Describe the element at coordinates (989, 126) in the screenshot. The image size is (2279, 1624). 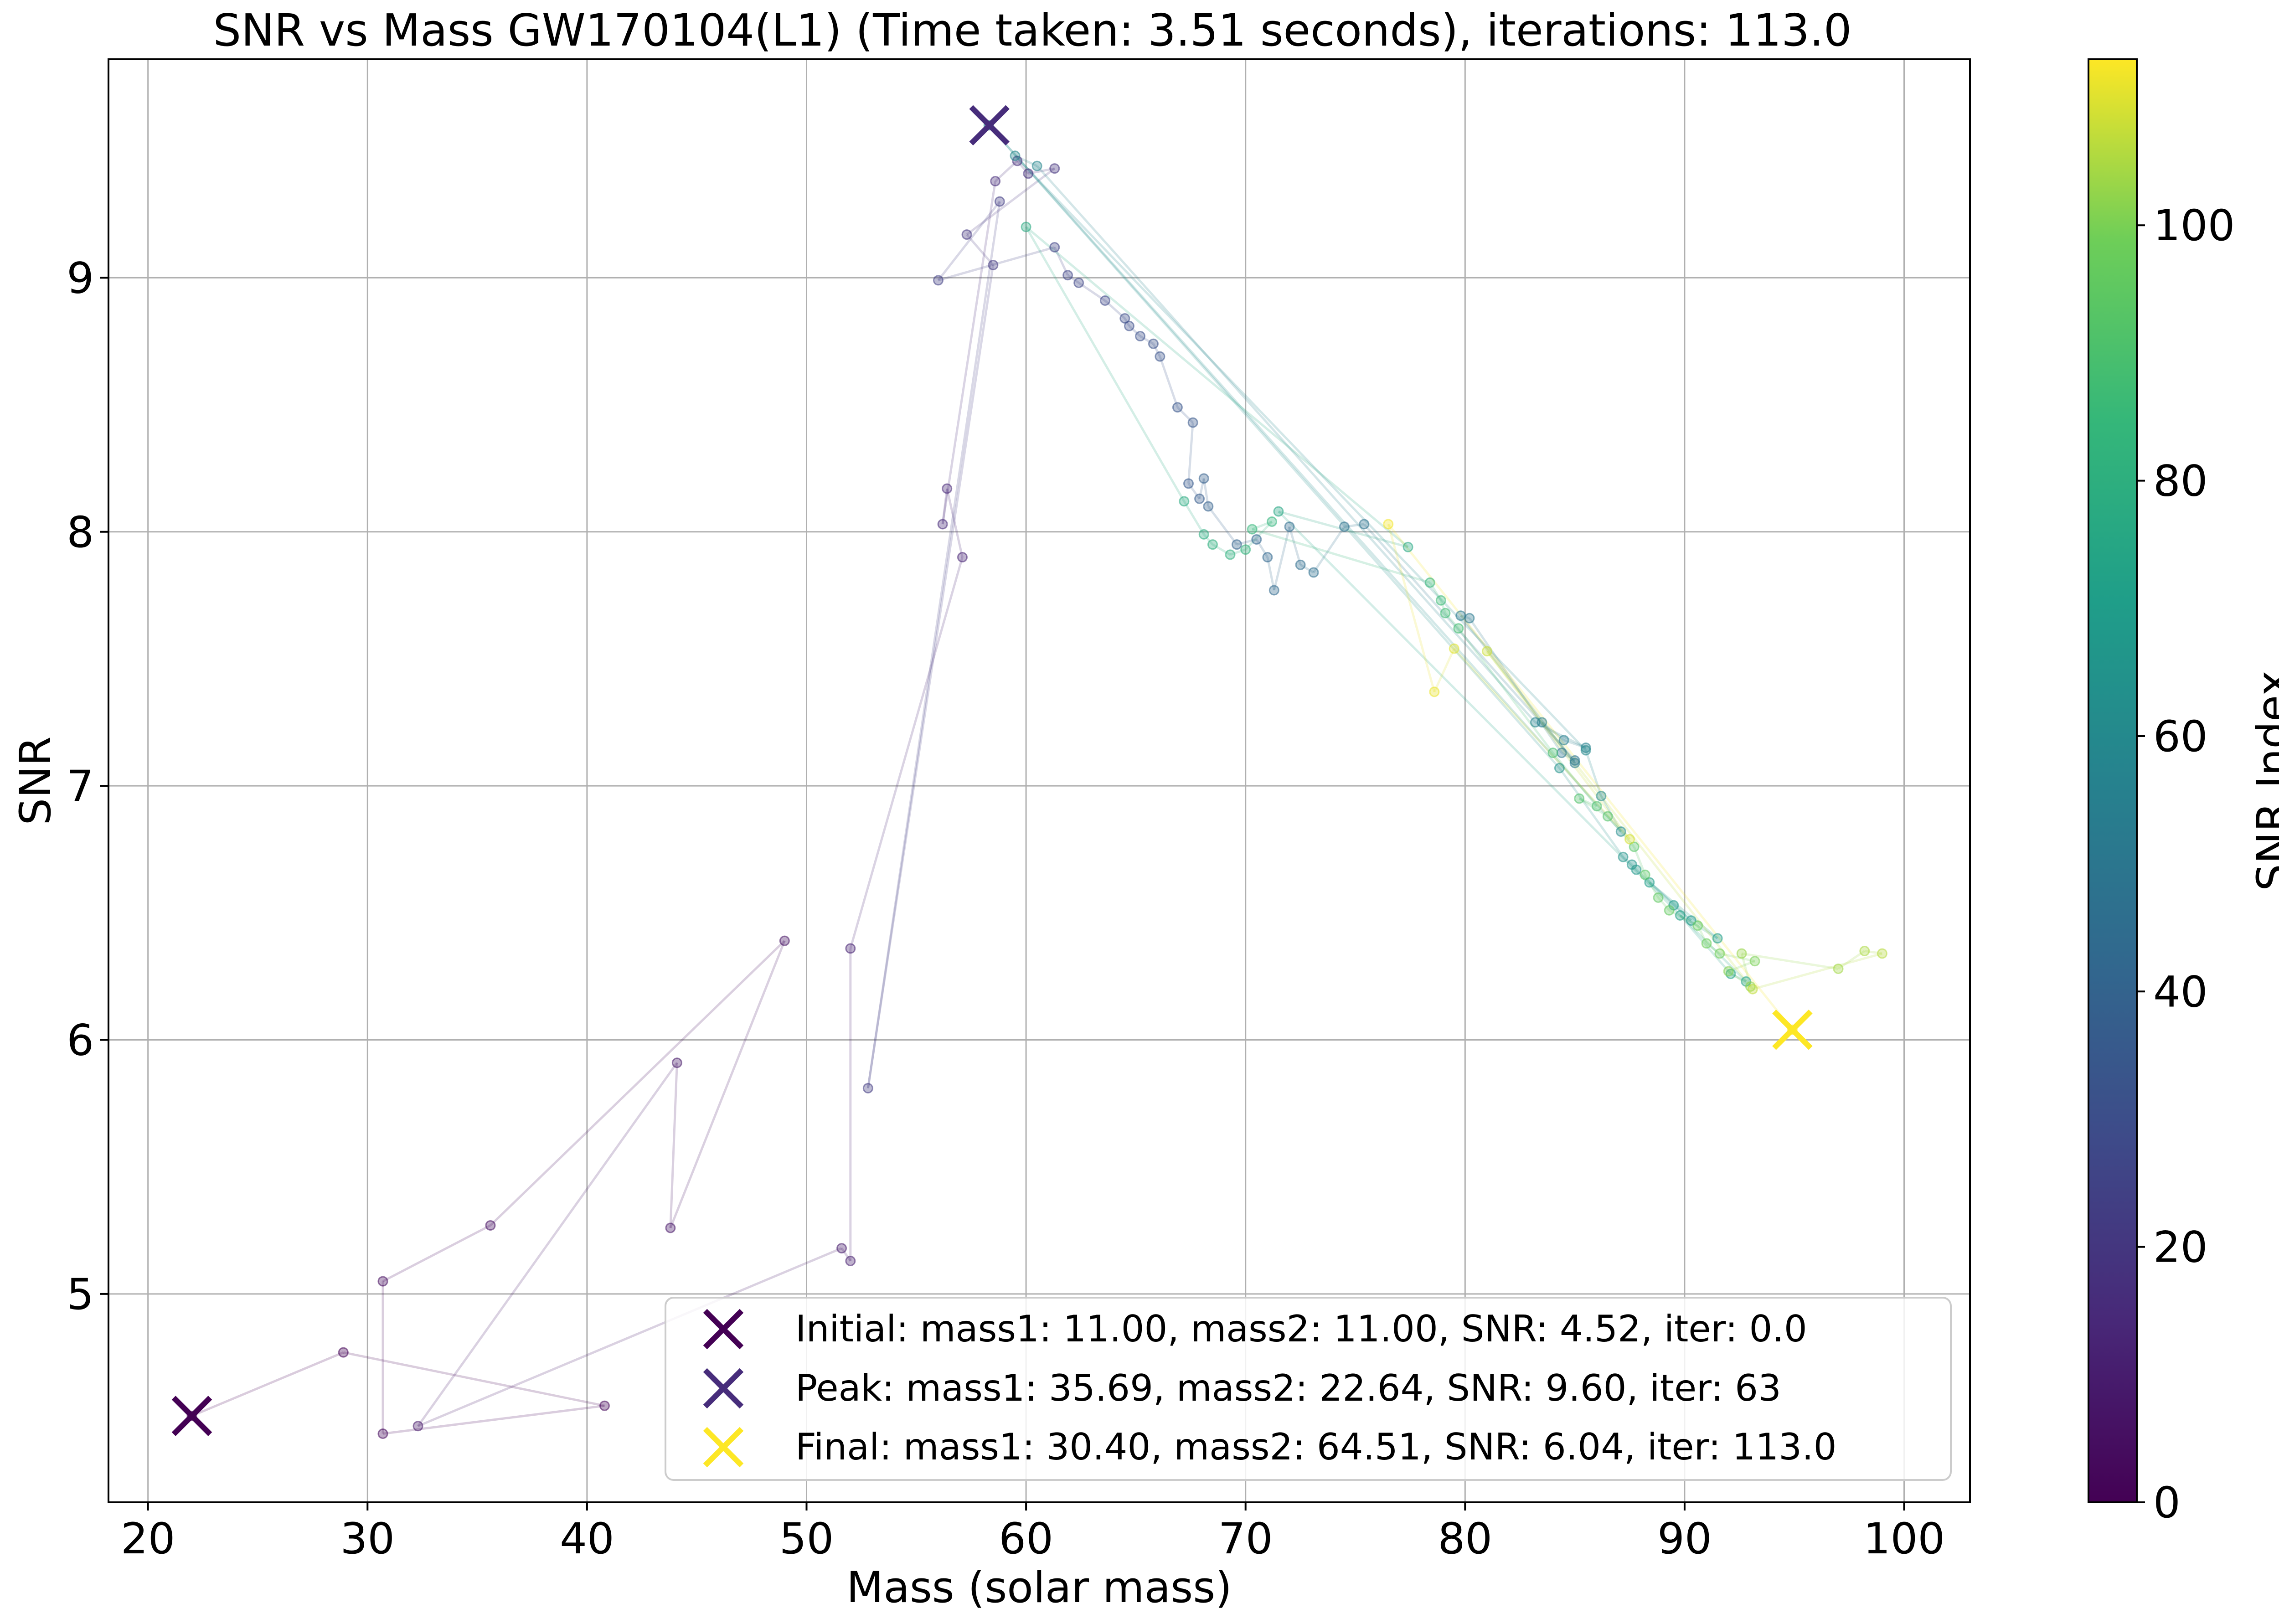
I see `peak-marker` at that location.